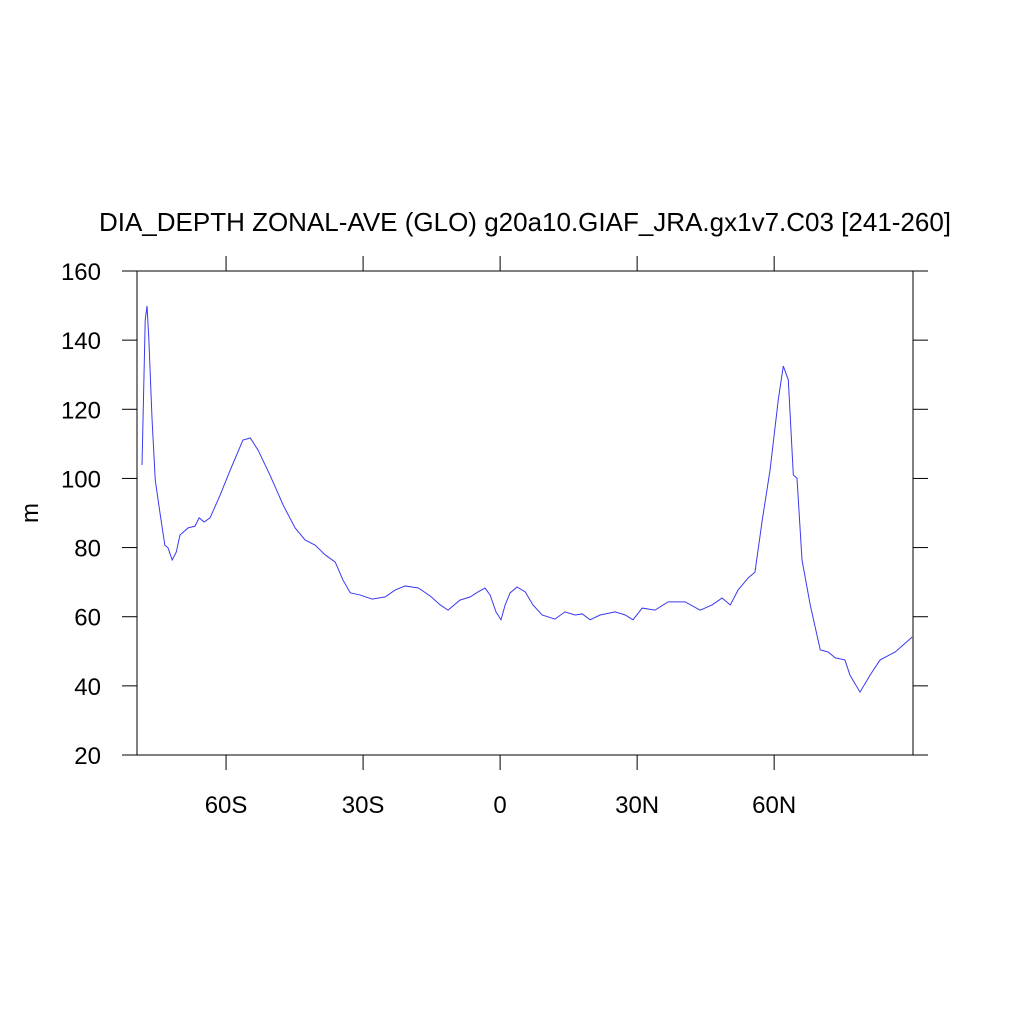 The width and height of the screenshot is (1024, 1024). I want to click on x-tick-label: 60S, so click(226, 805).